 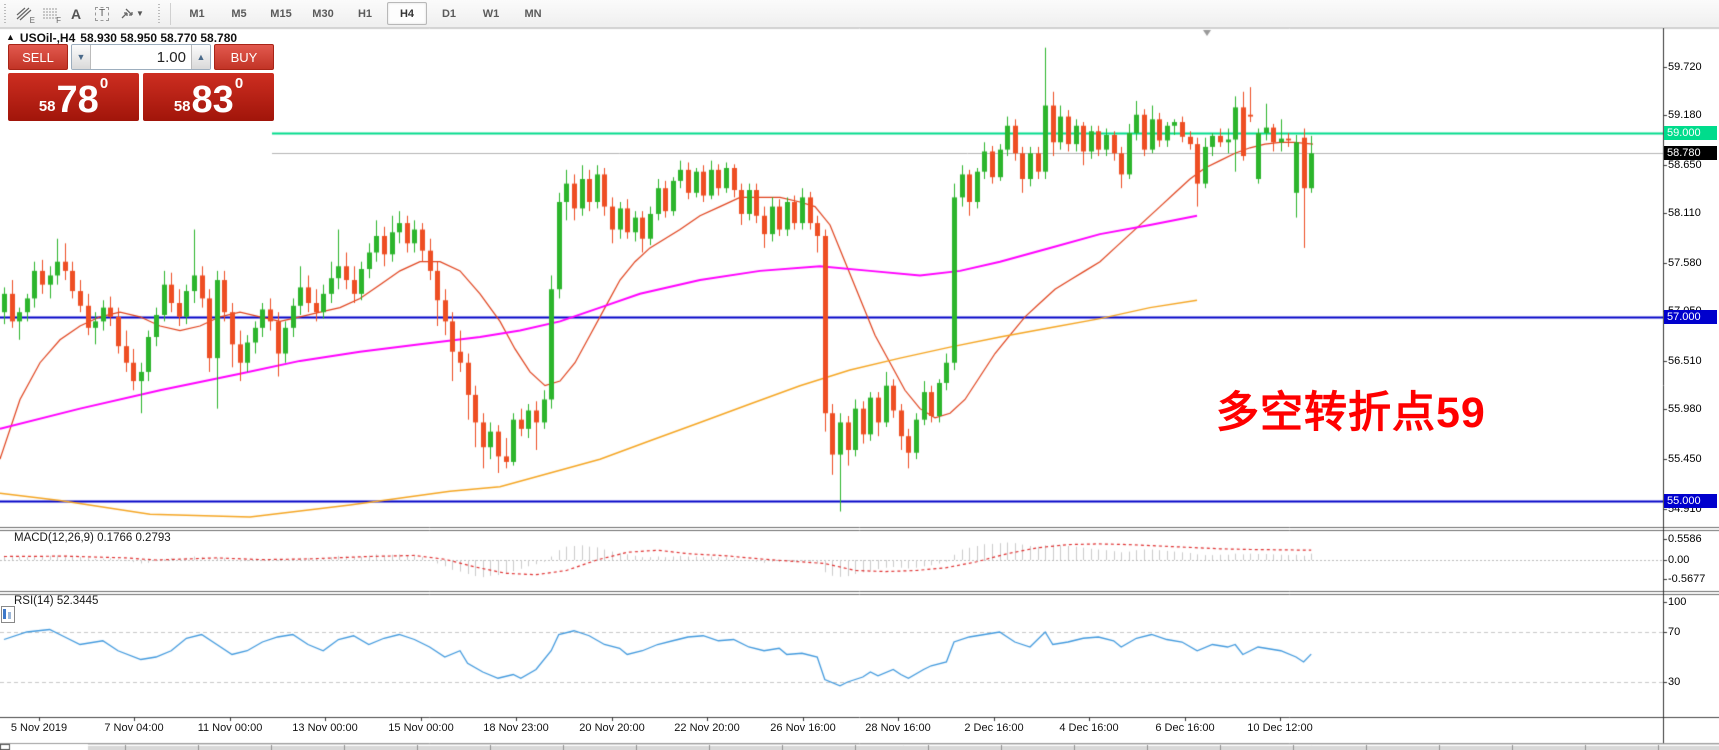 What do you see at coordinates (81, 57) in the screenshot?
I see `volume-decrease-button: ▼` at bounding box center [81, 57].